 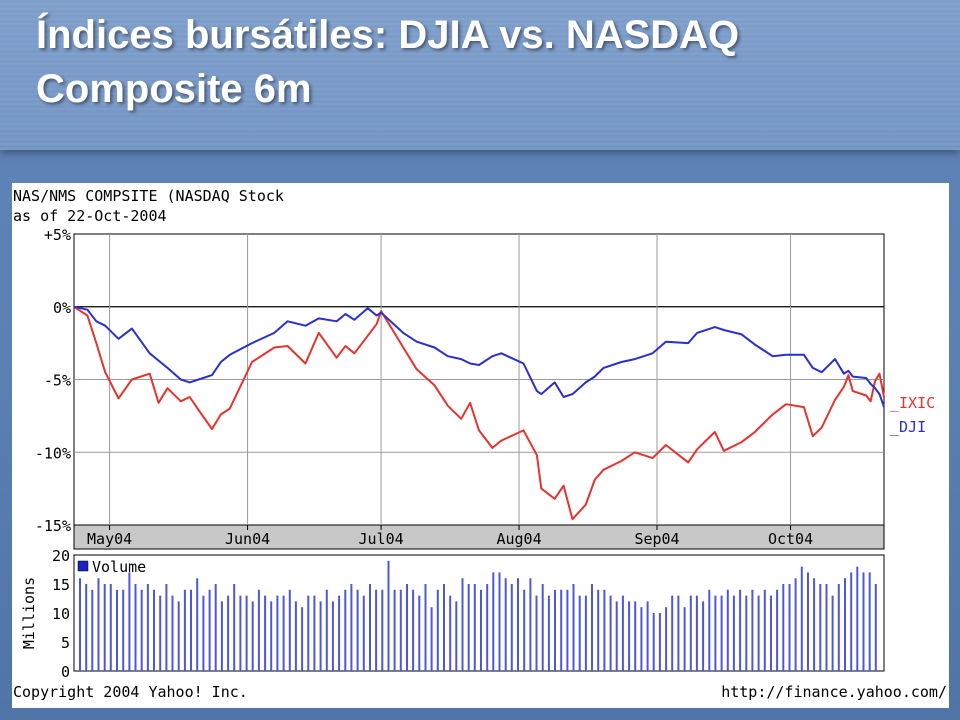 I want to click on y-tick-label: +5%, so click(x=57, y=235).